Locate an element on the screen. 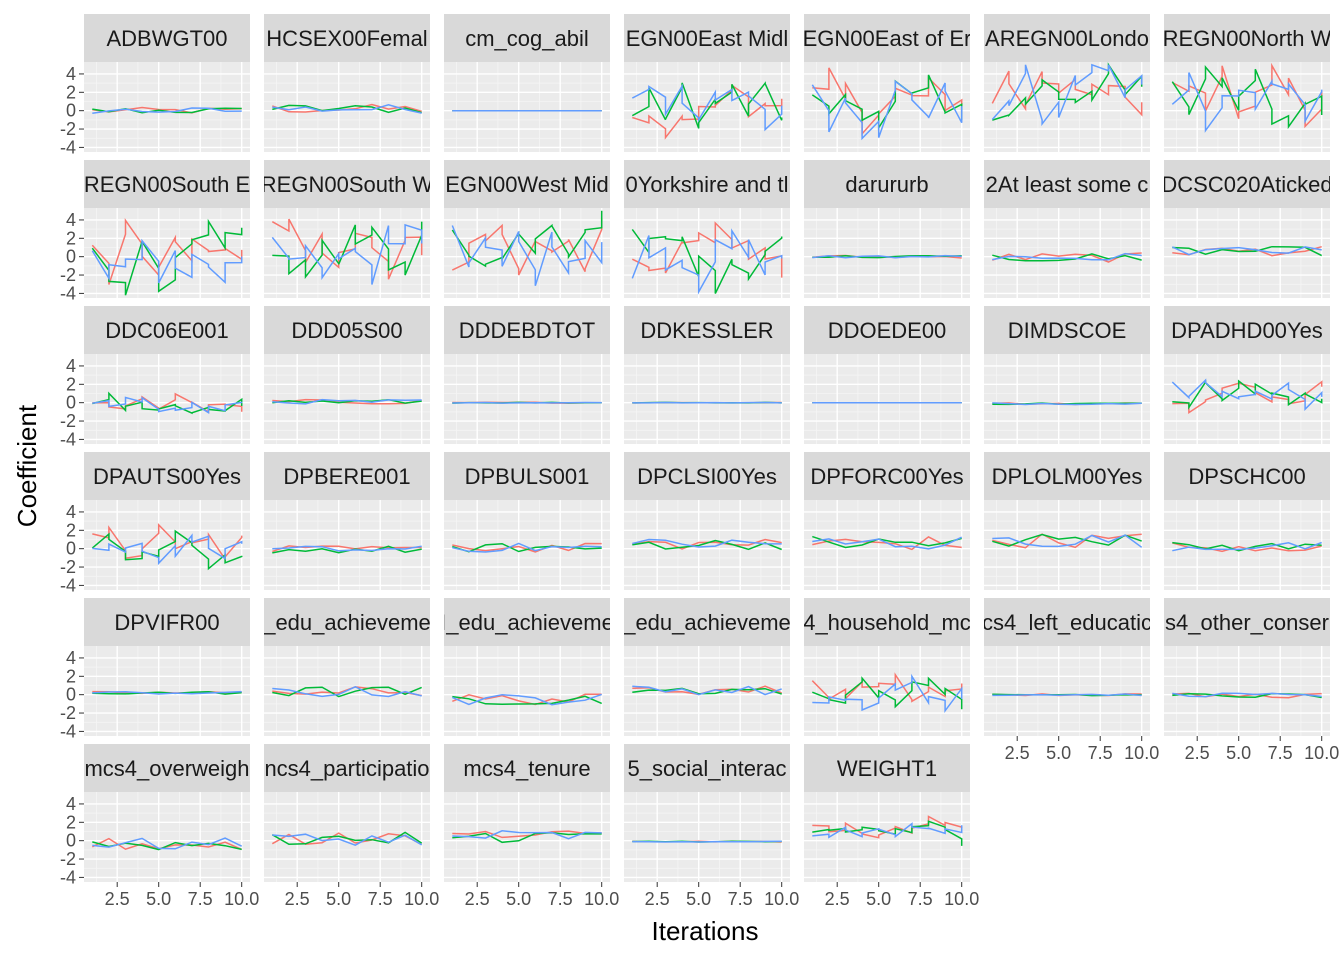  facet-panel: WEIGHT1 2.5 5.0 7.5 10.0 is located at coordinates (891, 826).